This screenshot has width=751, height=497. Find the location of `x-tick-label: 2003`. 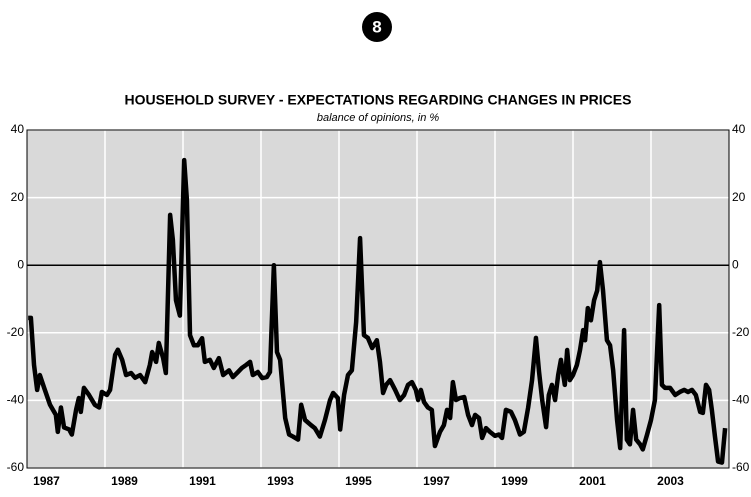

x-tick-label: 2003 is located at coordinates (670, 481).